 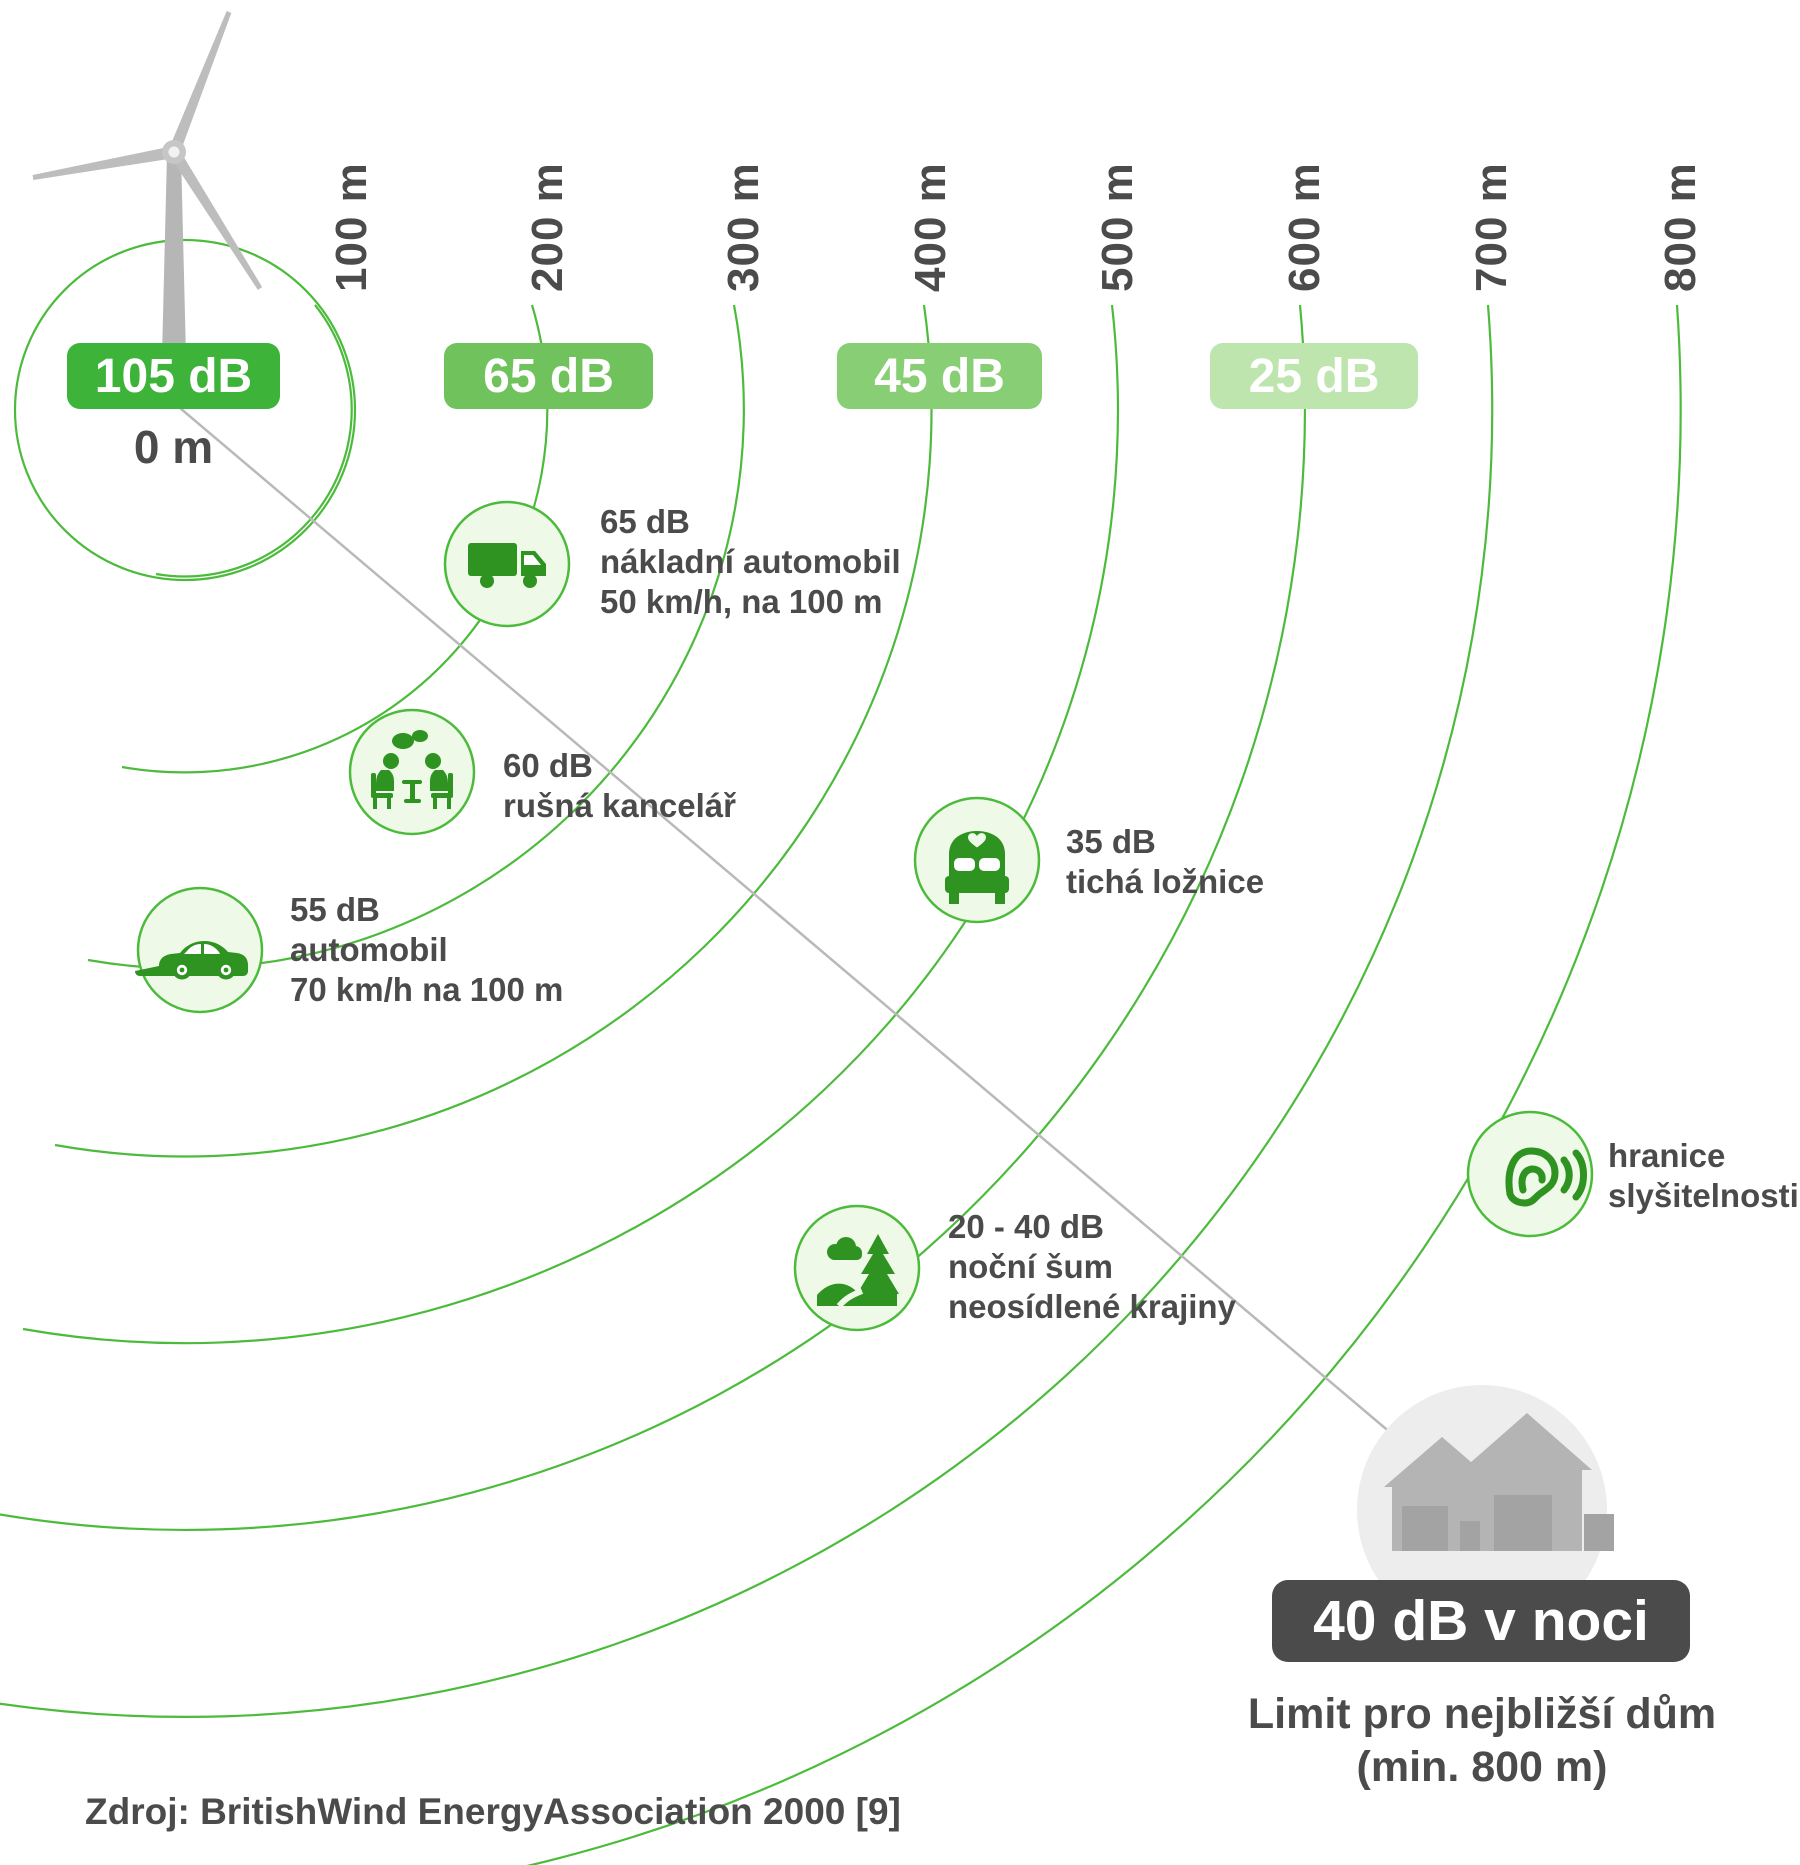 I want to click on distance-label-100m: 100 m, so click(x=351, y=227).